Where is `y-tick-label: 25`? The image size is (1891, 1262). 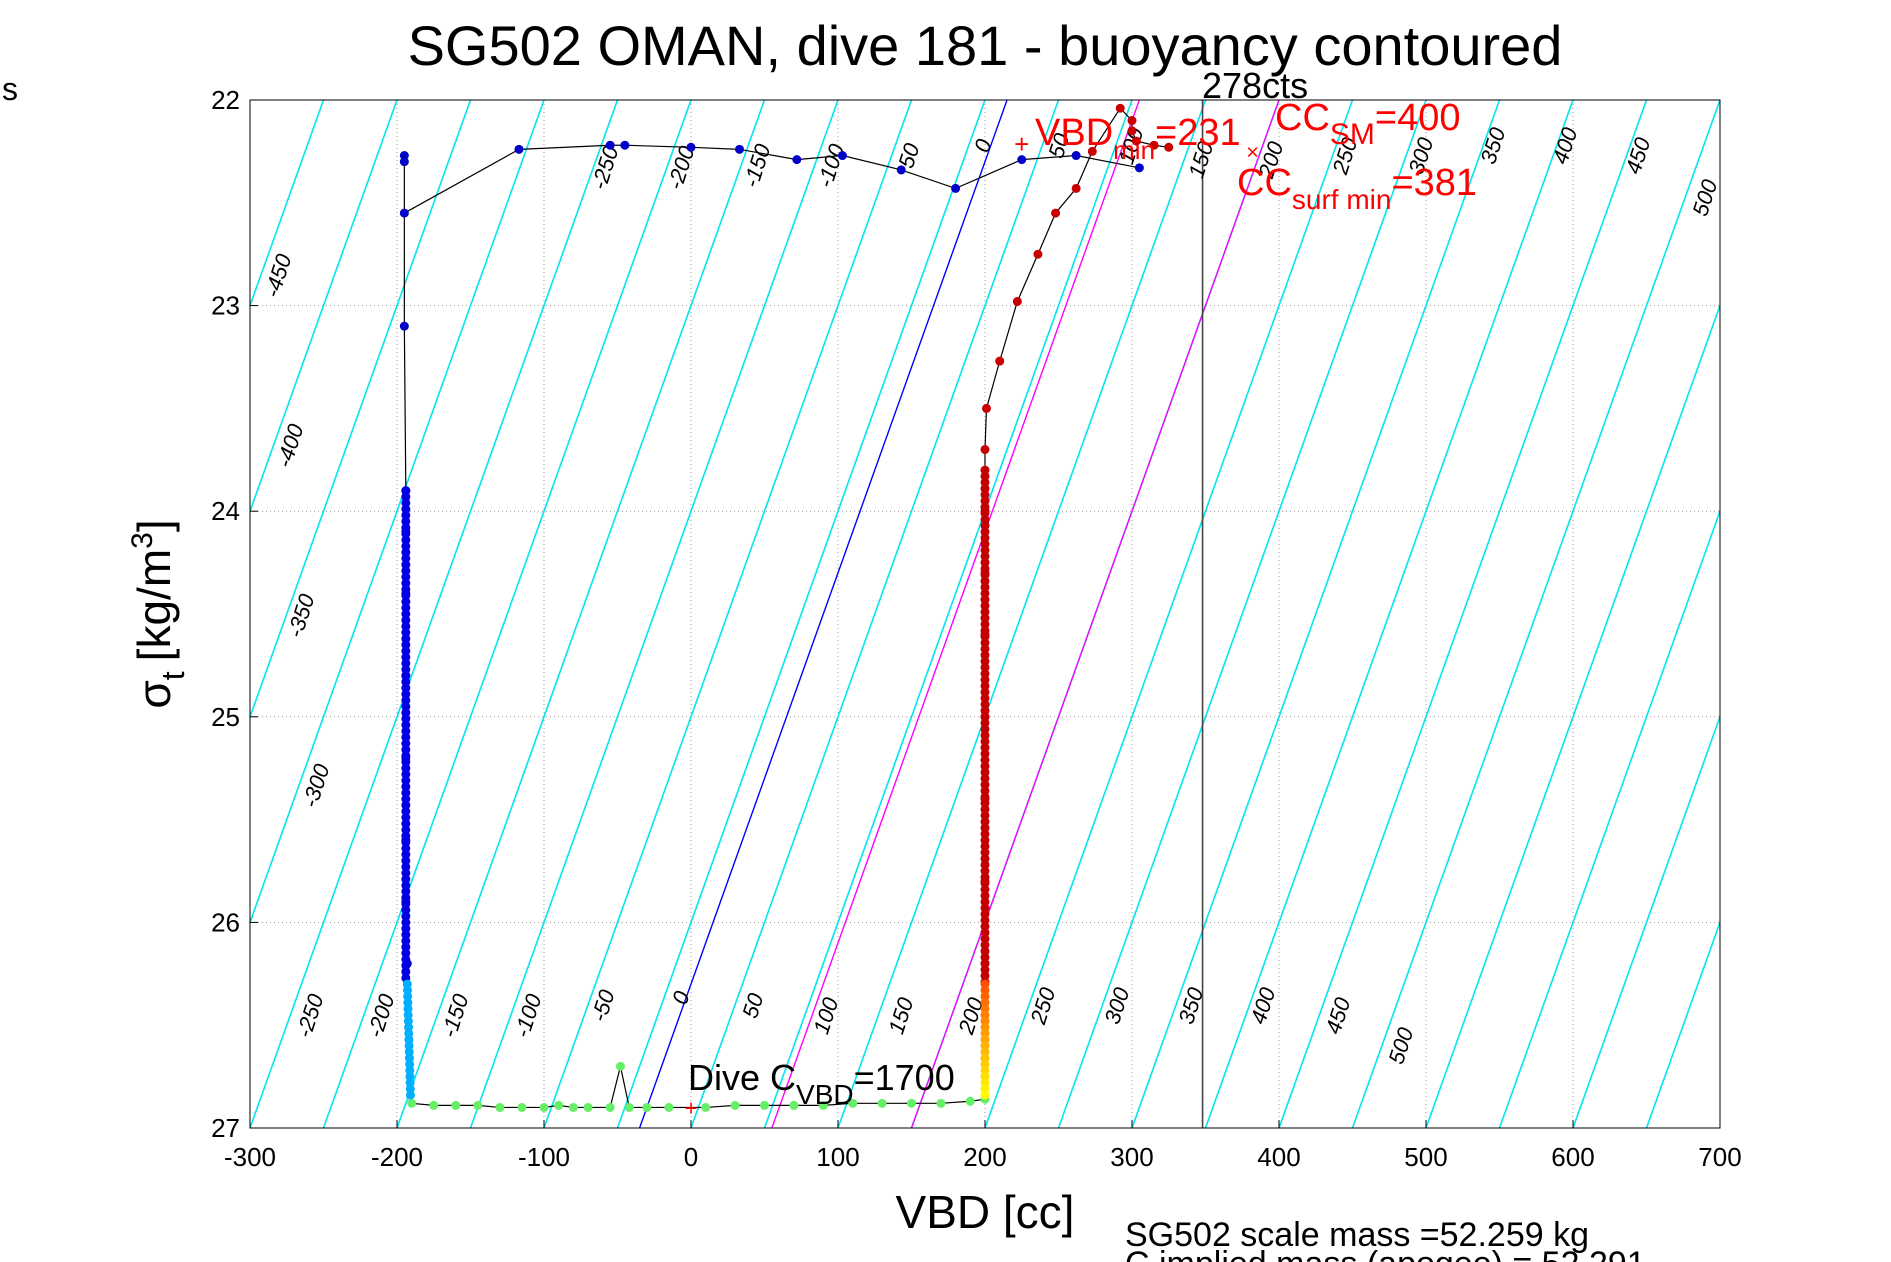
y-tick-label: 25 is located at coordinates (225, 717).